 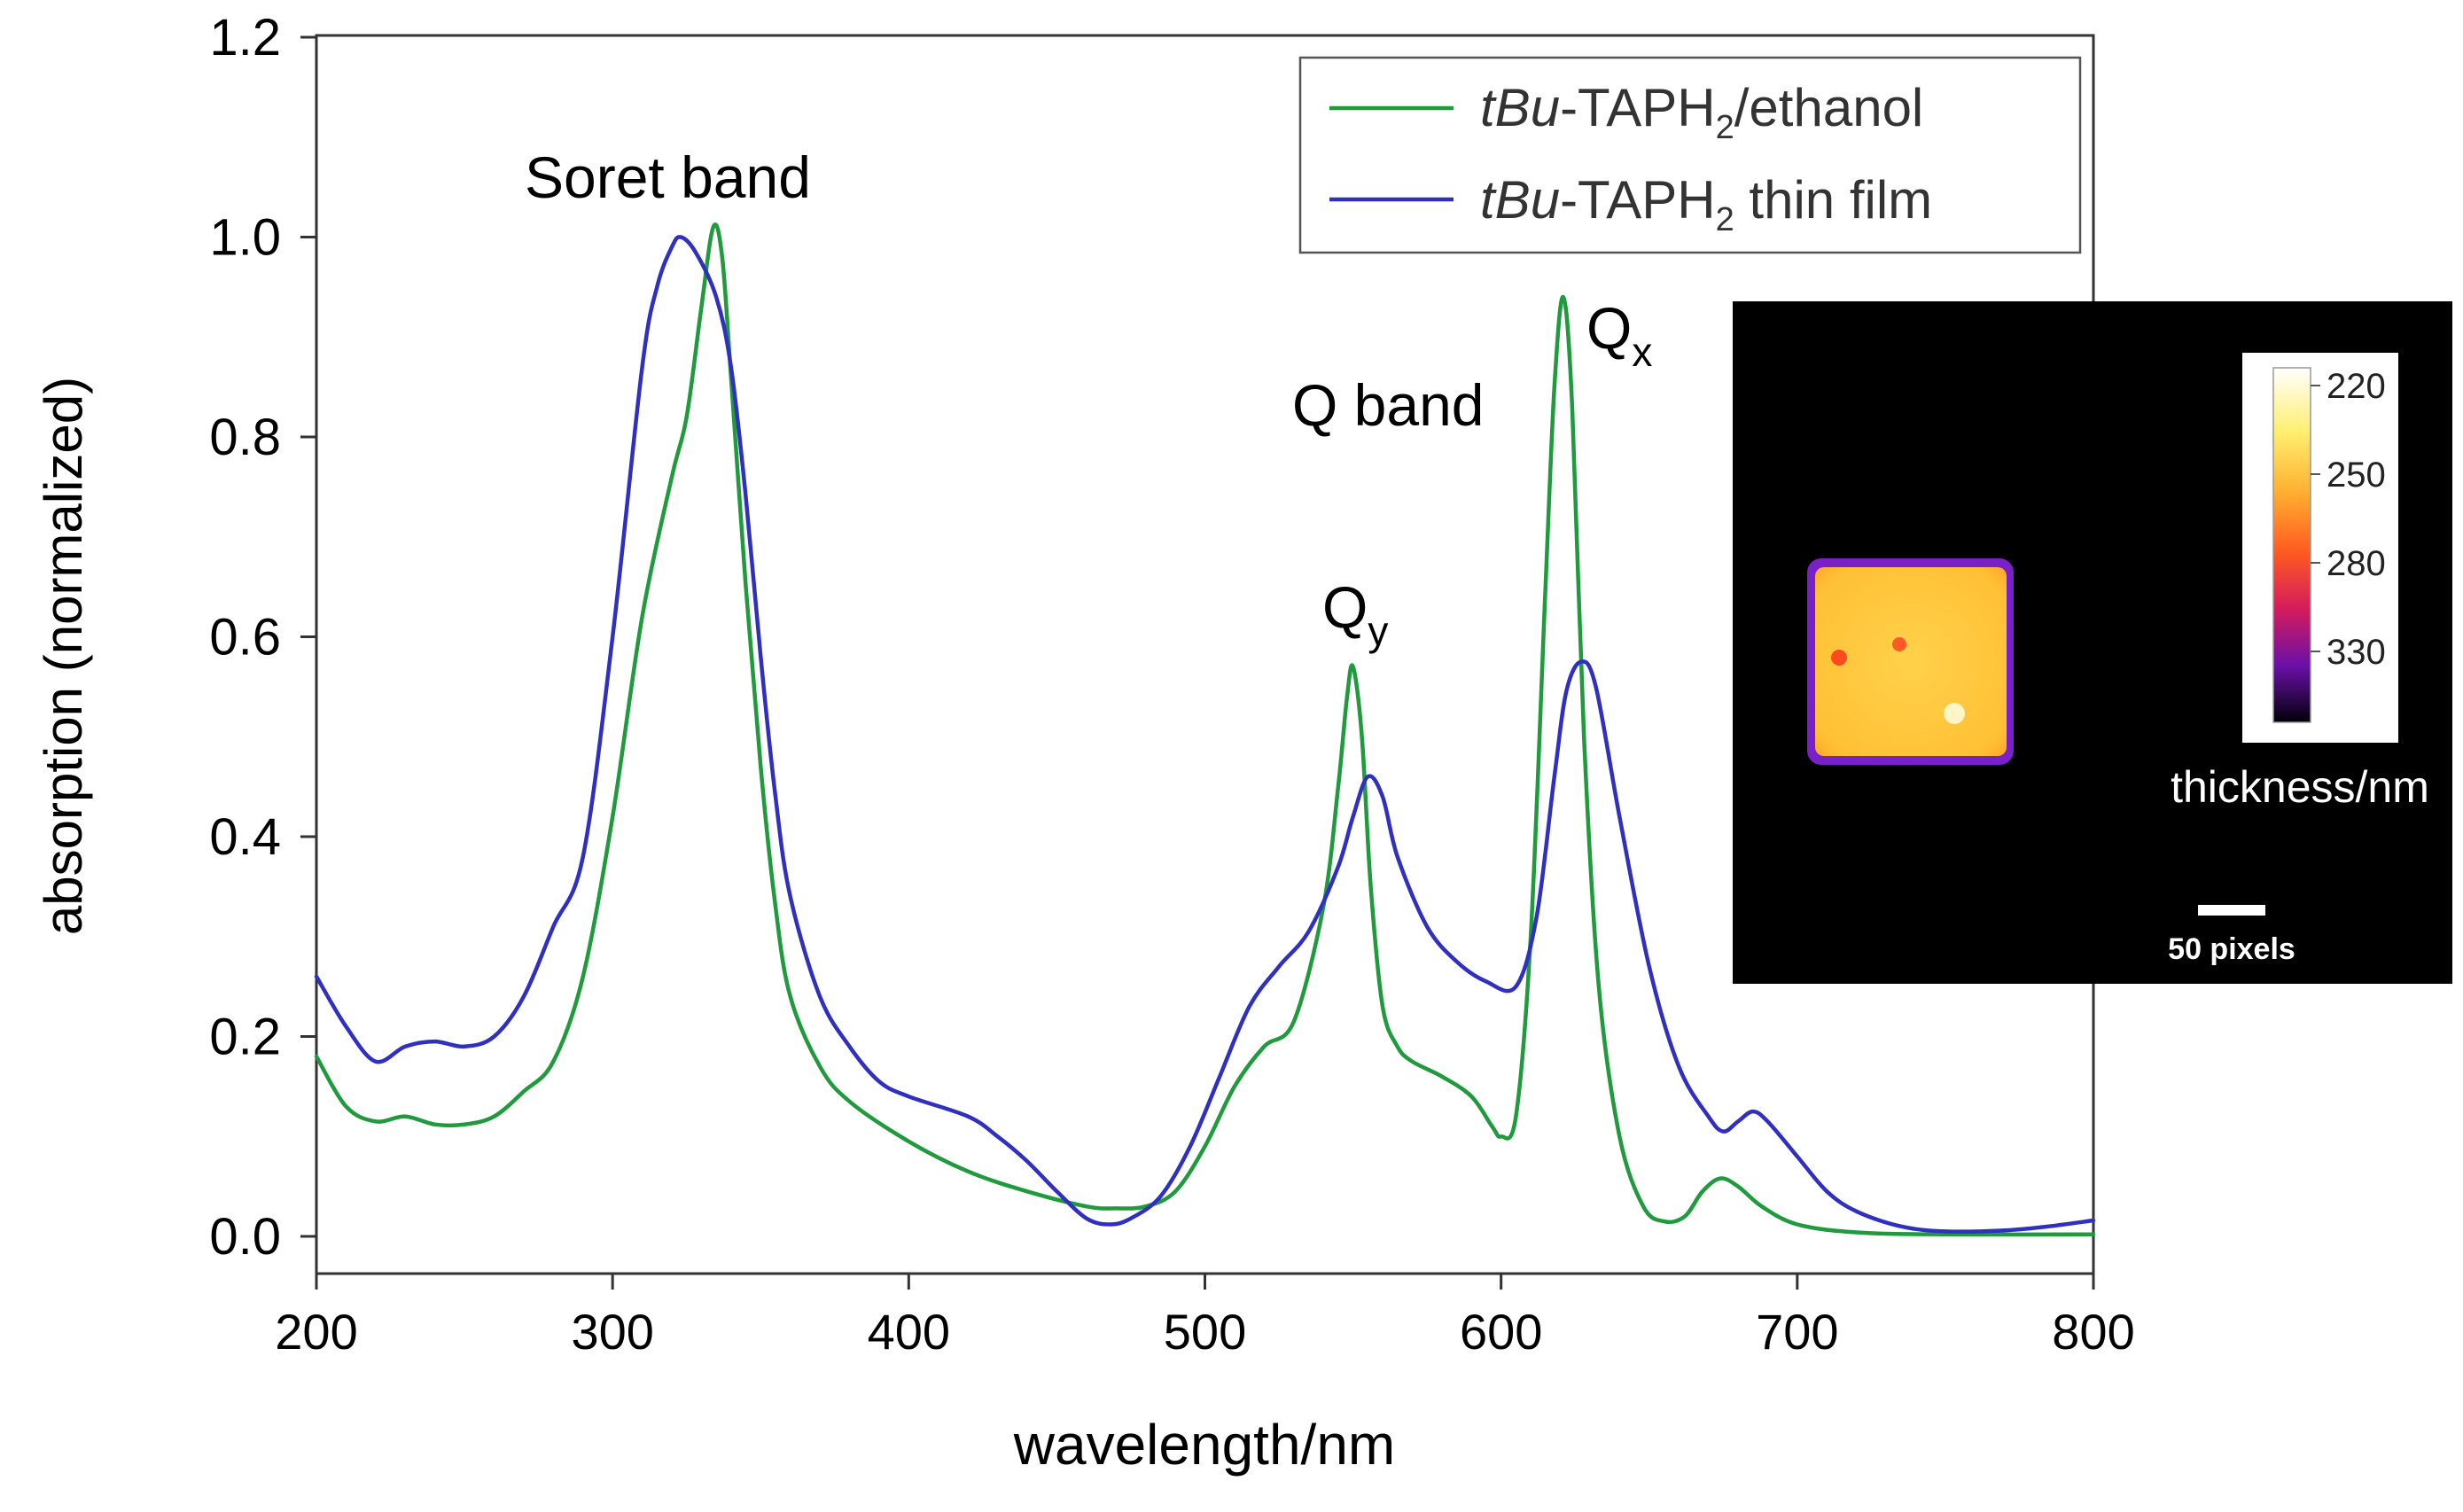 What do you see at coordinates (2231, 911) in the screenshot?
I see `scale-bar` at bounding box center [2231, 911].